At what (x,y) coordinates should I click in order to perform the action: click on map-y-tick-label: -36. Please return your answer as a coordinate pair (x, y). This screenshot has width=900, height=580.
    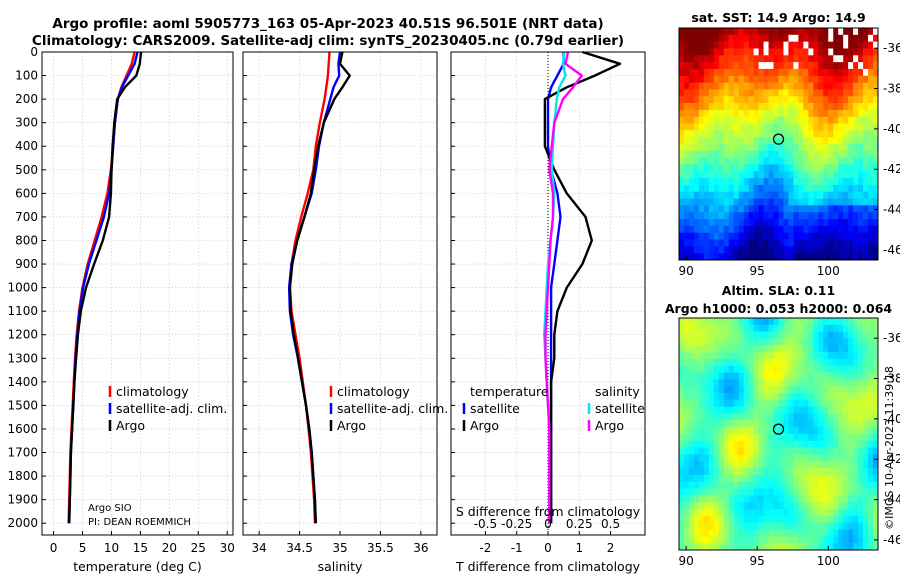
    Looking at the image, I should click on (891, 48).